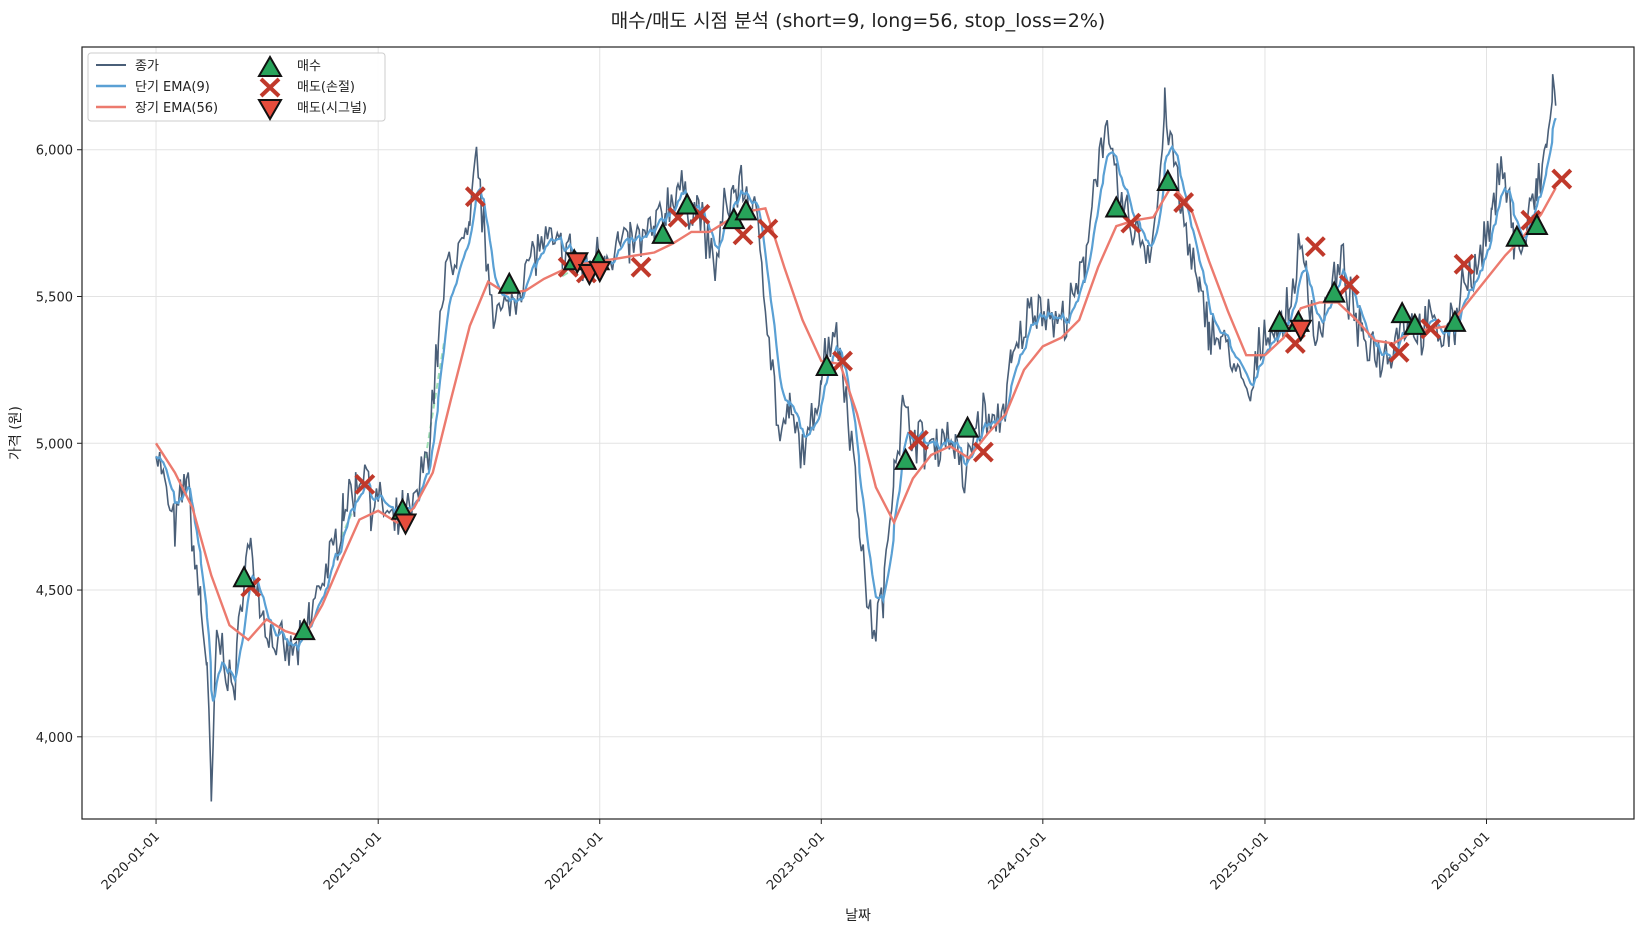 This screenshot has width=1641, height=930. I want to click on x-tick-label: 2022-01-01, so click(575, 861).